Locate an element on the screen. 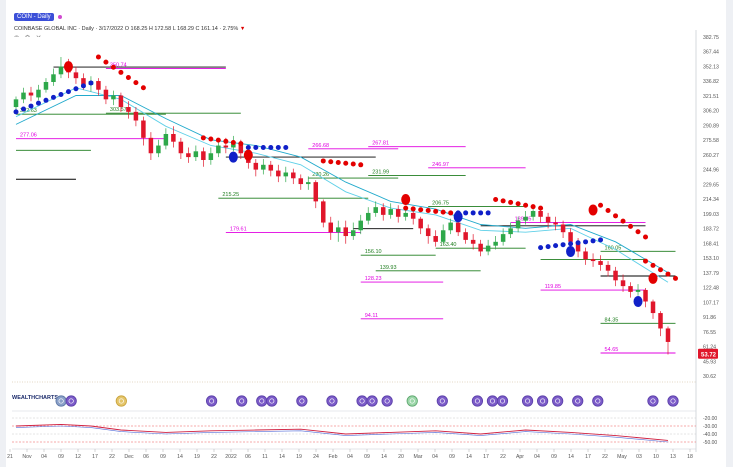  price-level-label: 215.25 is located at coordinates (230, 195).